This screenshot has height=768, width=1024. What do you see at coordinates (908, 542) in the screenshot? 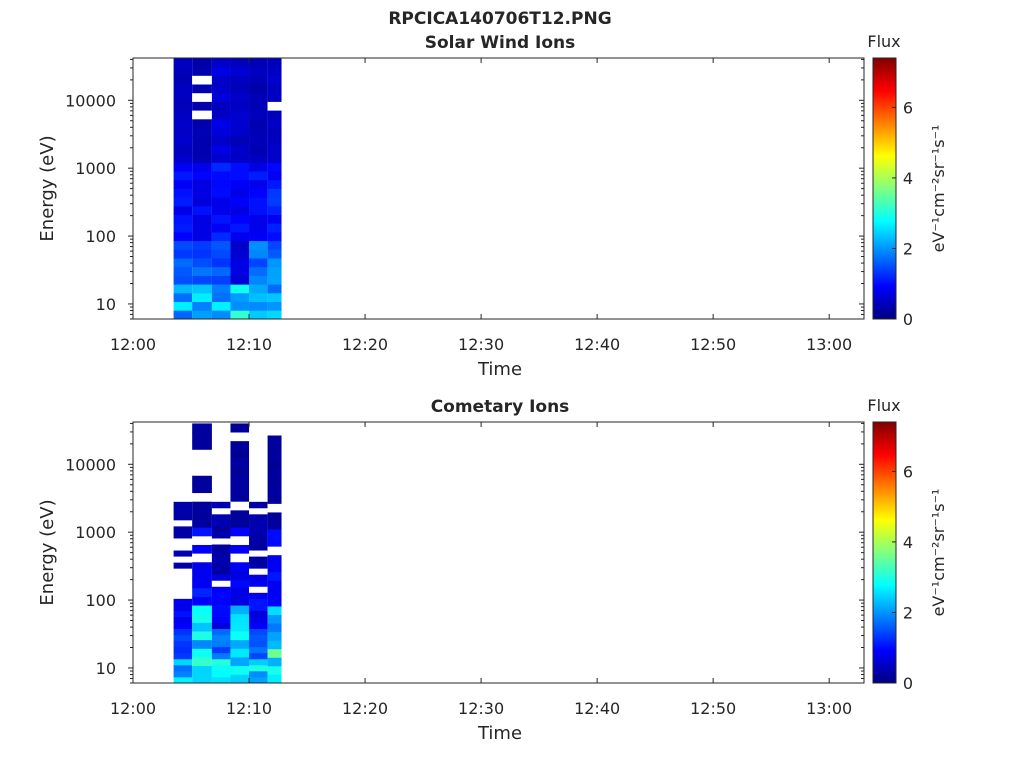
I see `colorbar-tick-label: 4` at bounding box center [908, 542].